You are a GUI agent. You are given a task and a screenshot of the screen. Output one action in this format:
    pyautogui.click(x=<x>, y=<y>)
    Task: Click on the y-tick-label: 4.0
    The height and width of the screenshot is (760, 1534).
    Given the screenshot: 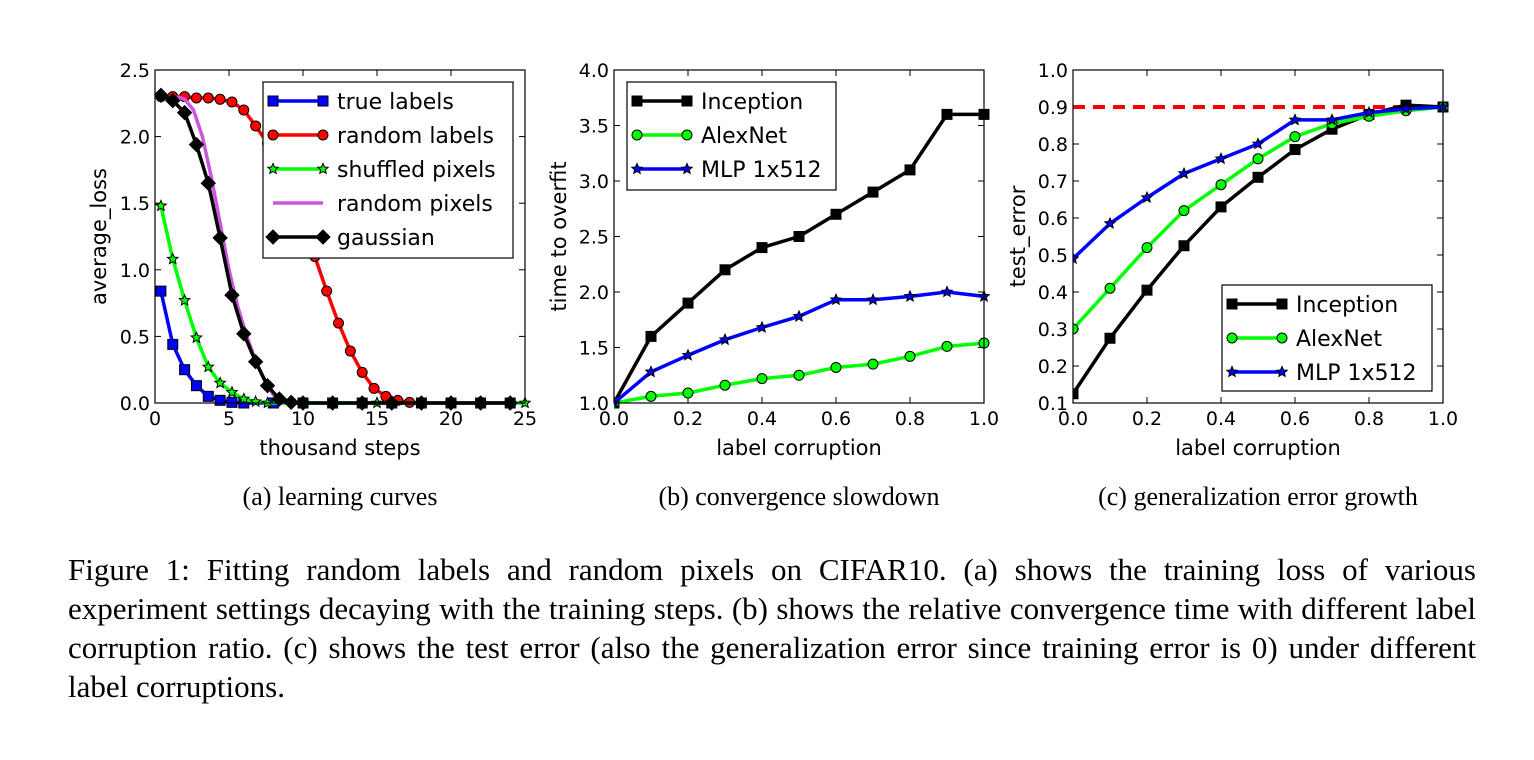 What is the action you would take?
    pyautogui.click(x=594, y=71)
    